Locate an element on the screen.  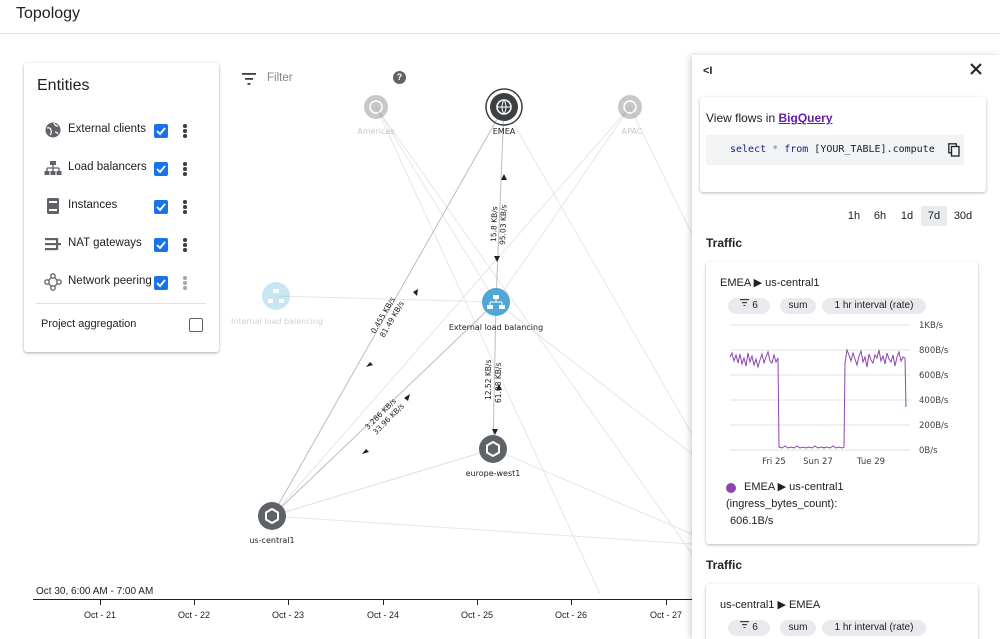
entity-label: External clients is located at coordinates (107, 129).